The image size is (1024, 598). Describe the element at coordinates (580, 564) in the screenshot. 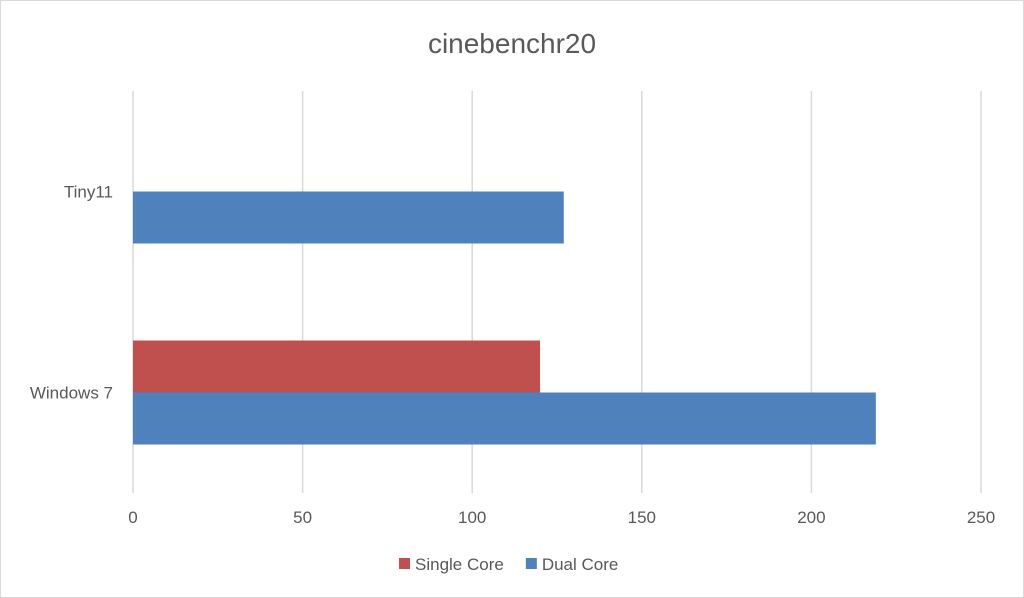

I see `legend-label-1: Dual Core` at that location.